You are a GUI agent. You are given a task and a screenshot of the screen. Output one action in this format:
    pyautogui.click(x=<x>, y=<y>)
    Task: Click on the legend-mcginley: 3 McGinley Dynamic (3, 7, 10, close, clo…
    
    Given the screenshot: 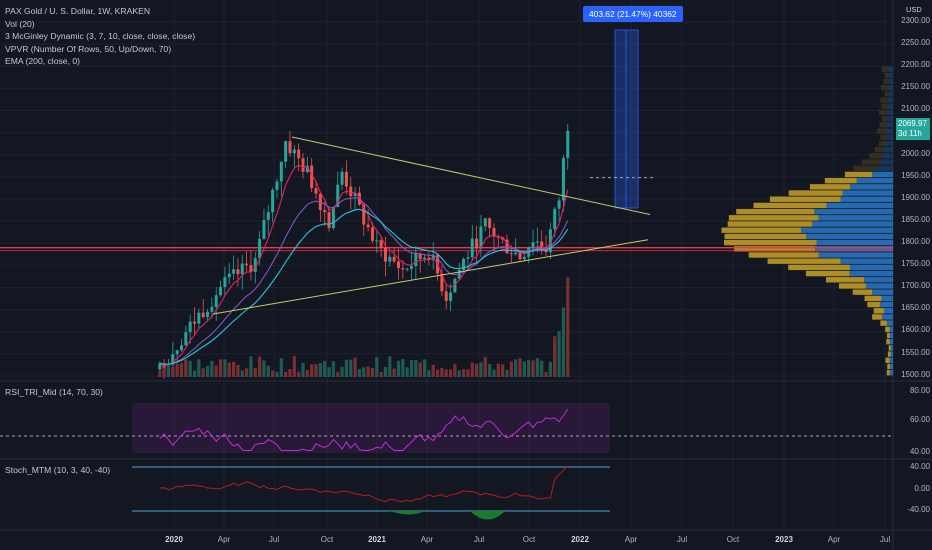 What is the action you would take?
    pyautogui.click(x=100, y=36)
    